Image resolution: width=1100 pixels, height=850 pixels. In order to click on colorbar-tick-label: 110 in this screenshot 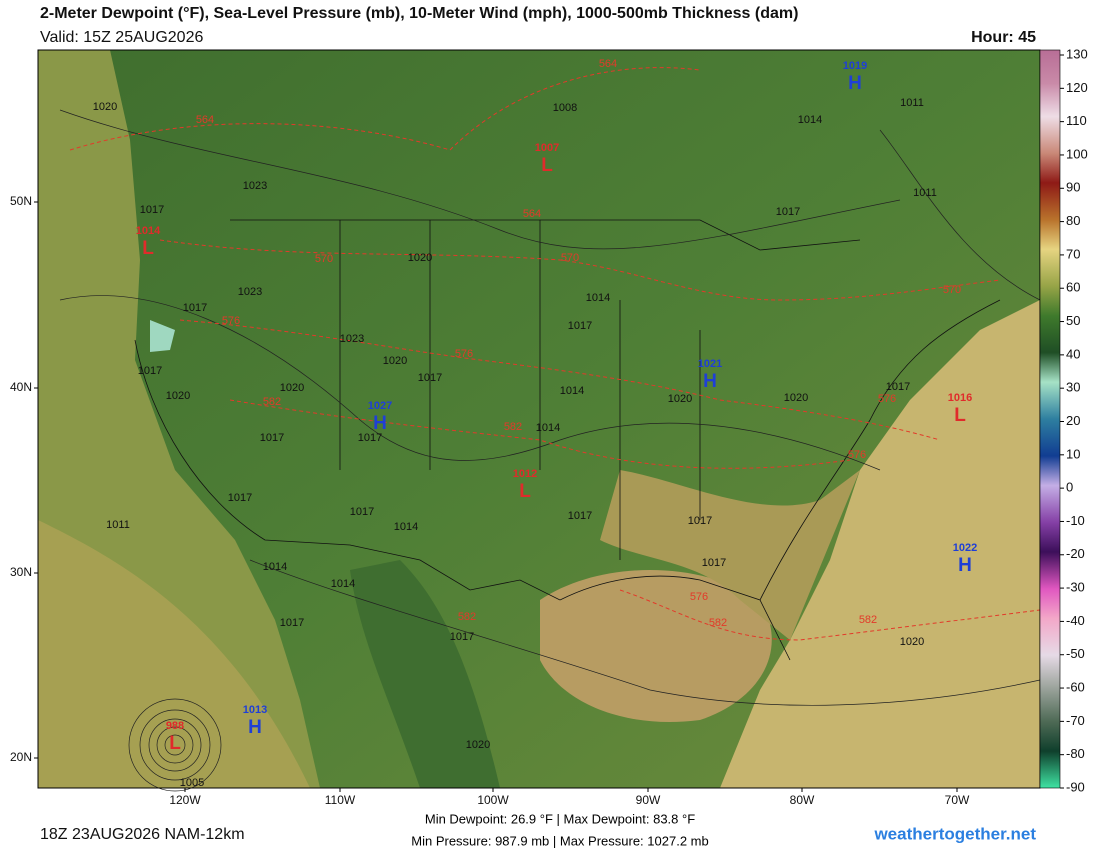, I will do `click(1076, 120)`.